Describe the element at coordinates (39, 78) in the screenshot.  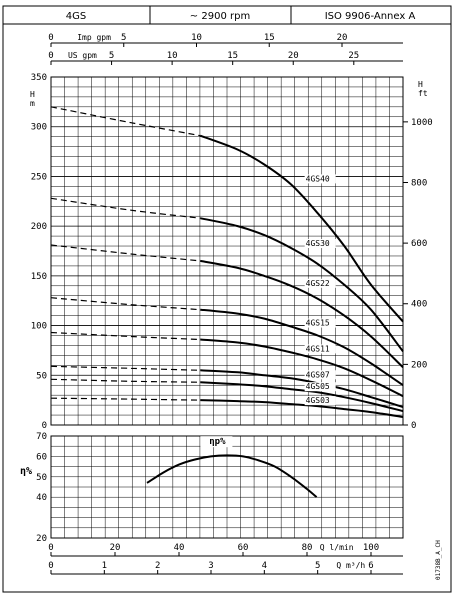
I see `head-m-tick-label: 350` at that location.